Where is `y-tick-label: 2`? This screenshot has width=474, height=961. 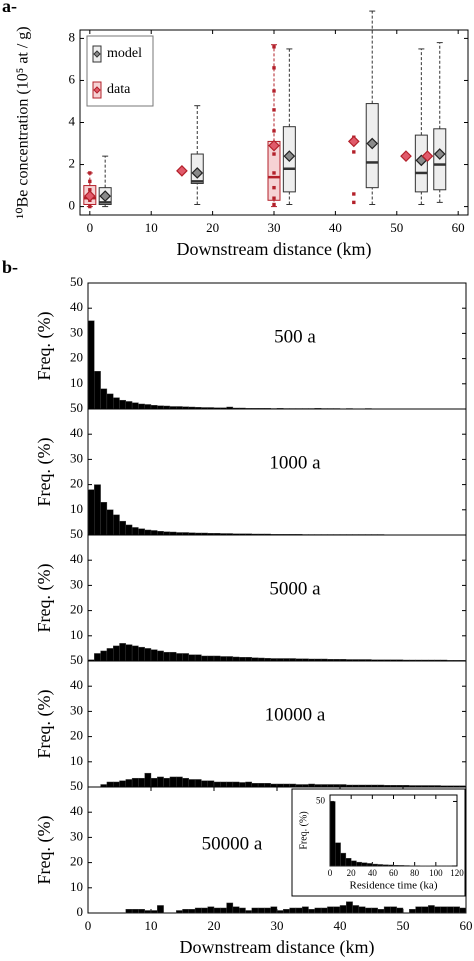
y-tick-label: 2 is located at coordinates (72, 163).